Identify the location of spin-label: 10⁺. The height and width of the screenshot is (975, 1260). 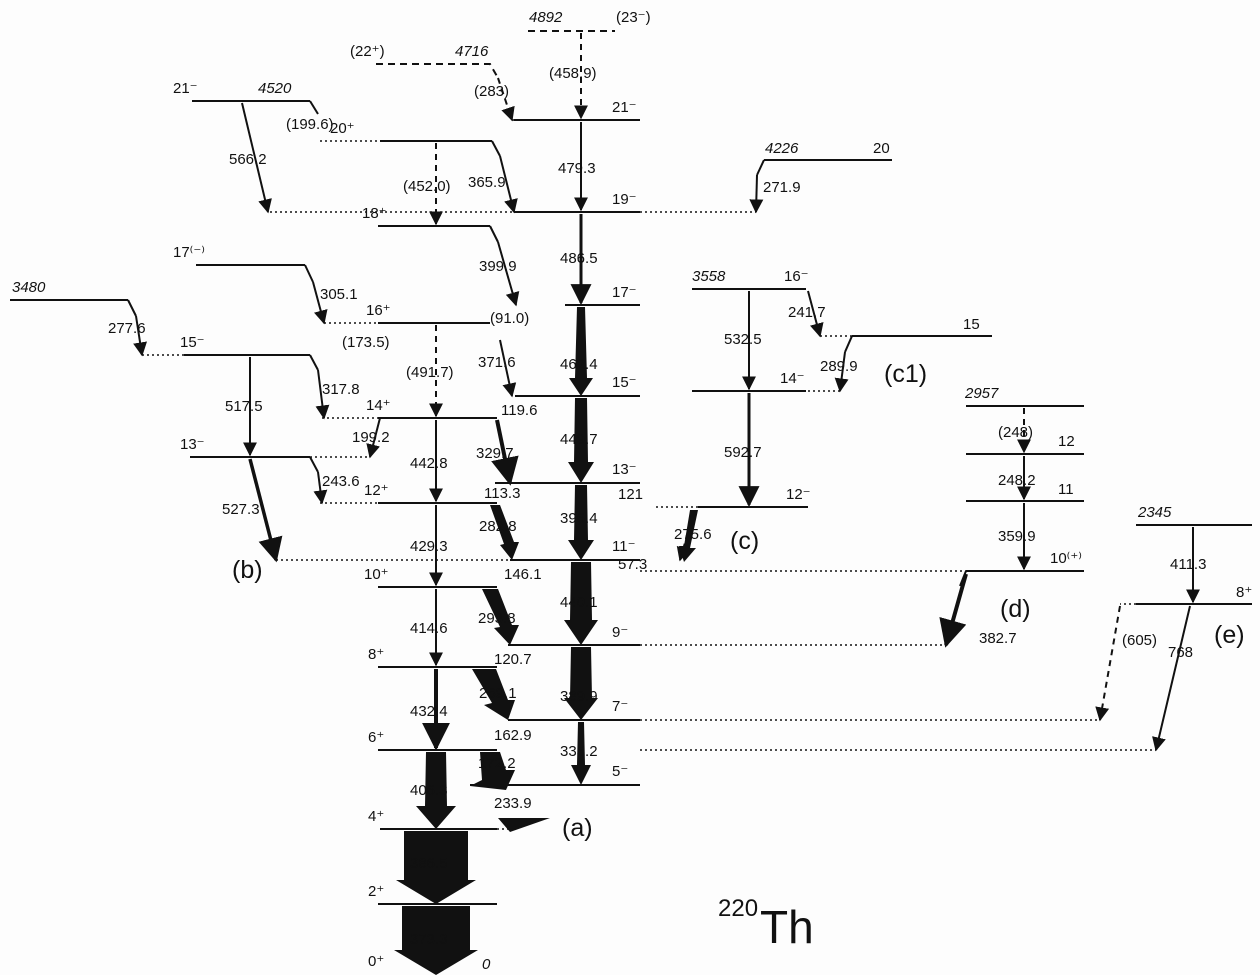
(376, 574).